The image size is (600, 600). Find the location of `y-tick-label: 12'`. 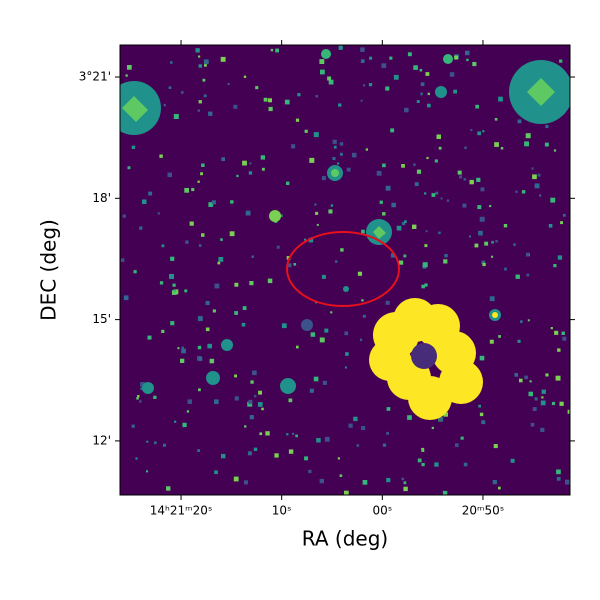

y-tick-label: 12' is located at coordinates (101, 440).